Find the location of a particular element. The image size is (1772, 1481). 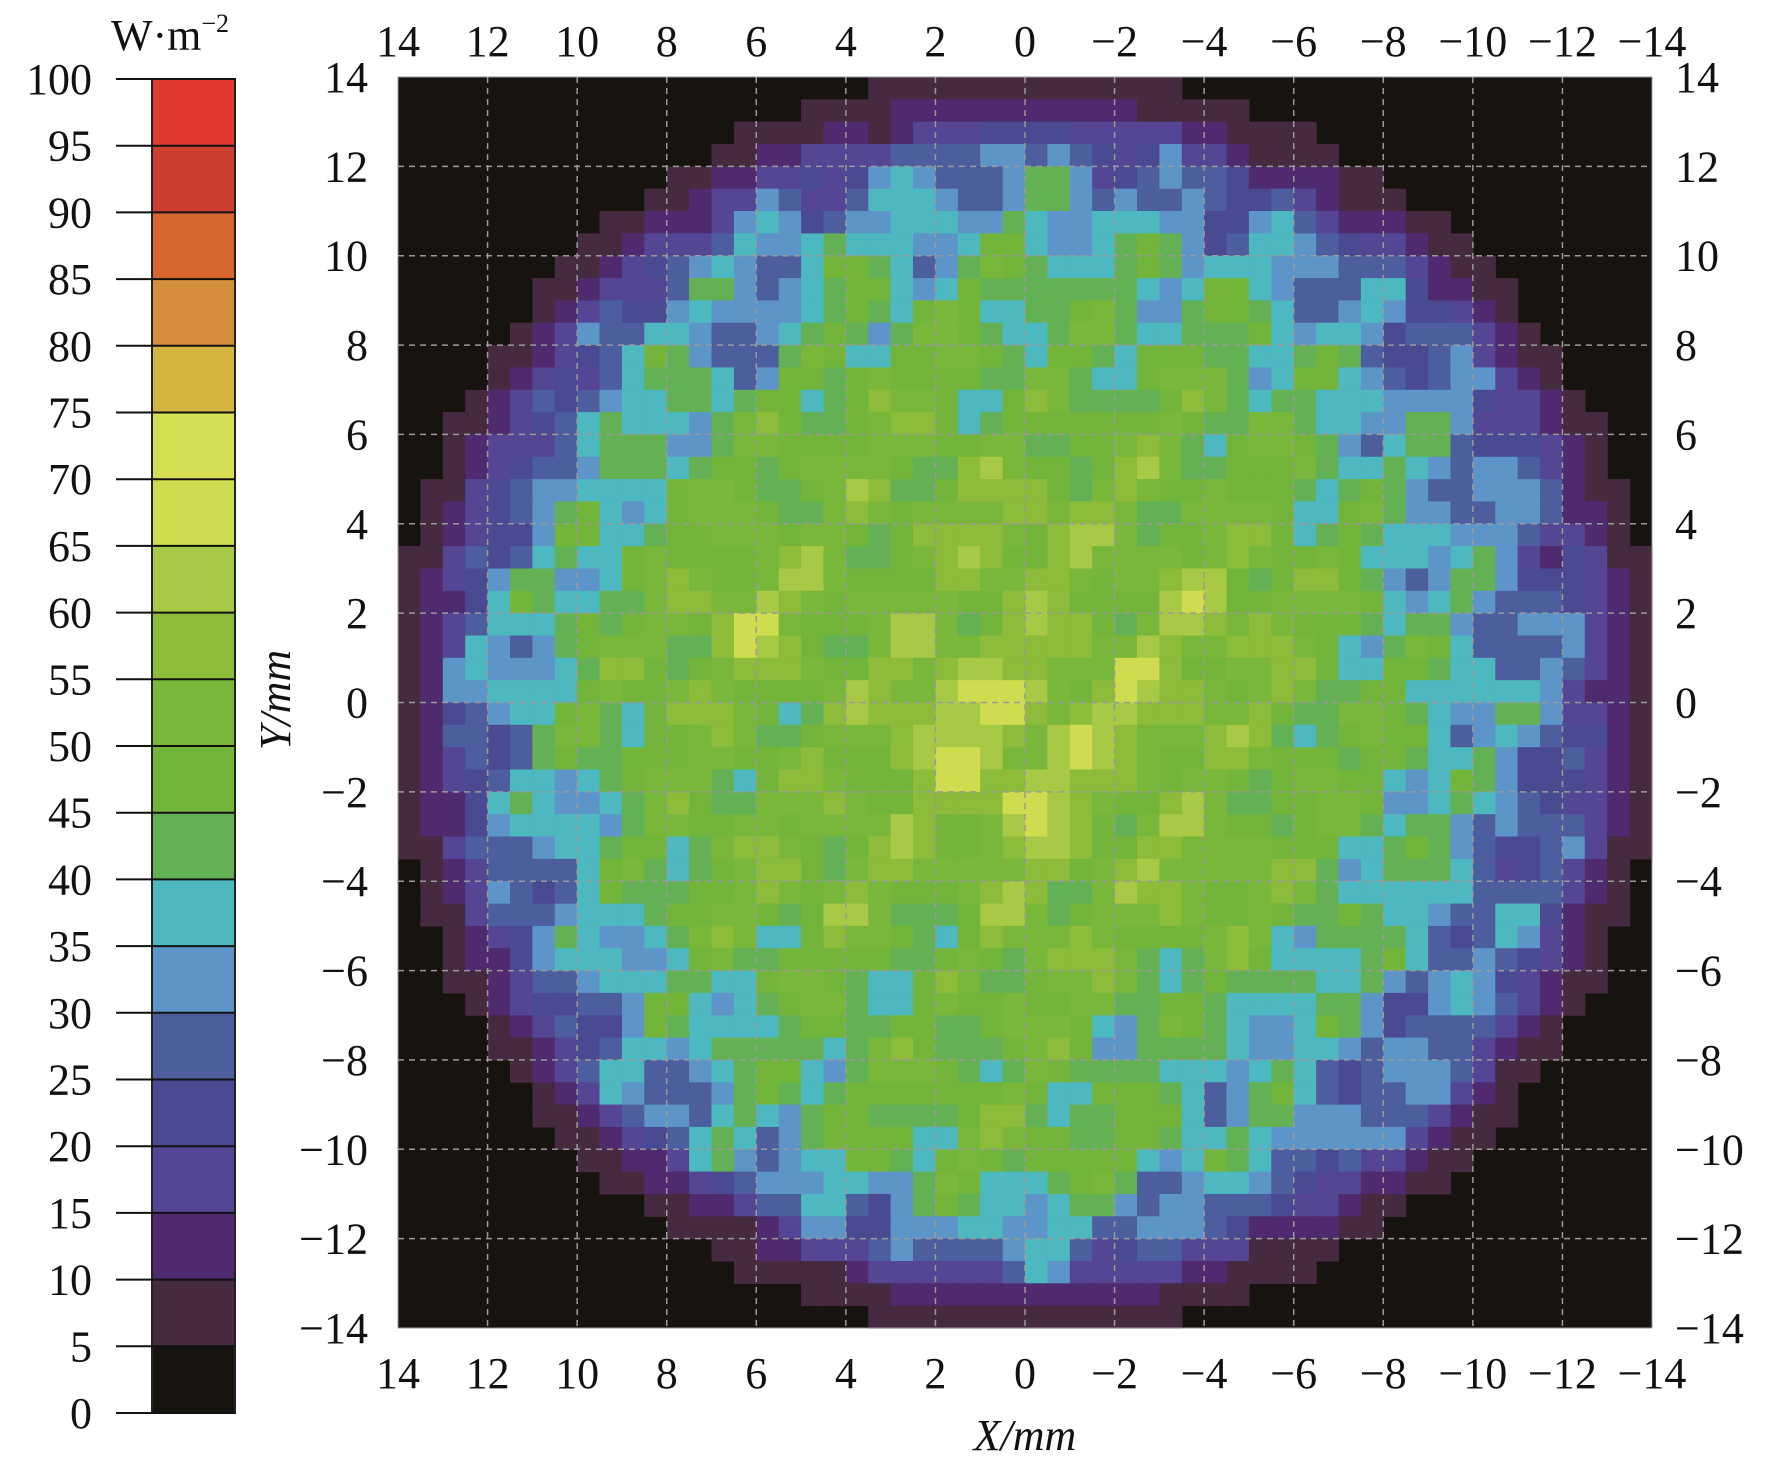

y-tick-label-right: −10 is located at coordinates (1709, 1149).